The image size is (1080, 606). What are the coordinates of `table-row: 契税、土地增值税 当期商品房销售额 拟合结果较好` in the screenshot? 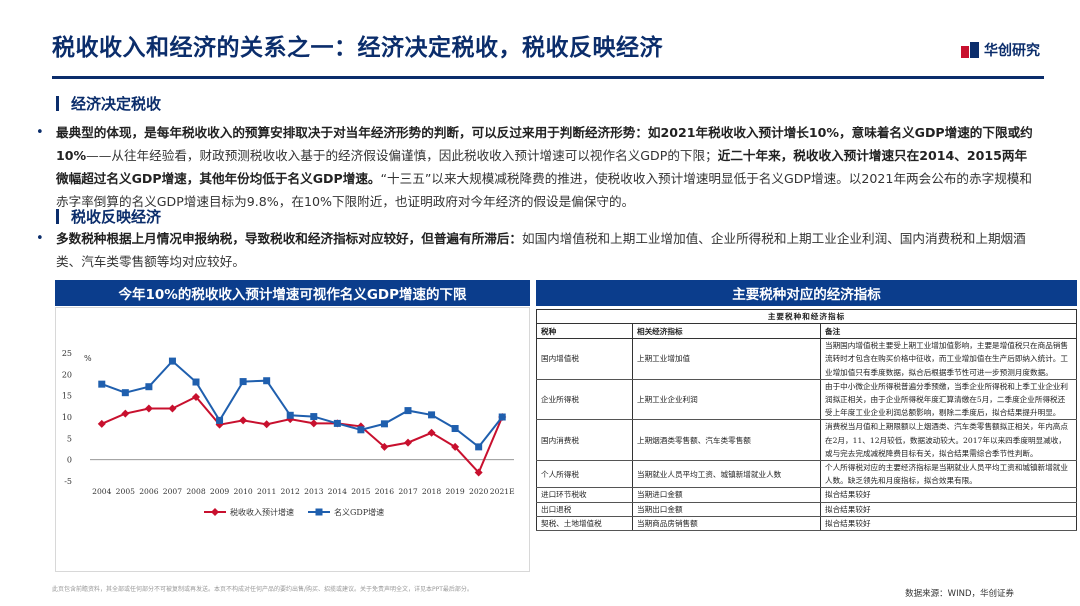 It's located at (806, 524).